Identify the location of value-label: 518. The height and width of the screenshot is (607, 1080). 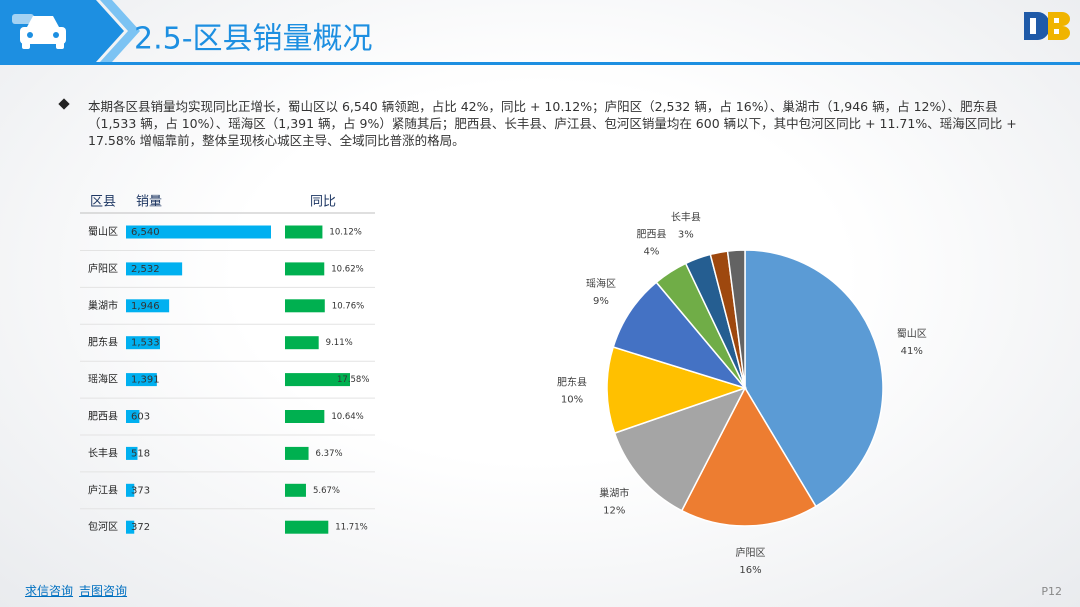
(140, 453).